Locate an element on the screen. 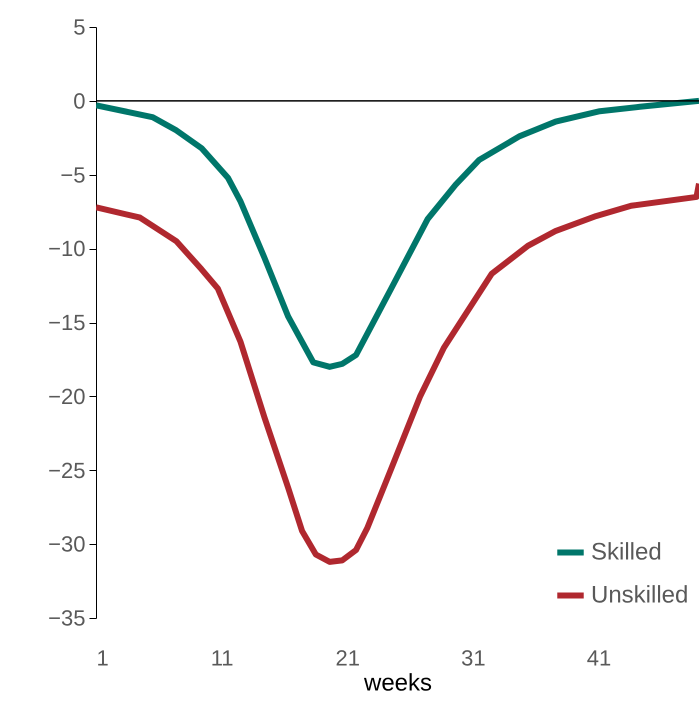 The image size is (699, 713). y-tick-label: 0 is located at coordinates (79, 101).